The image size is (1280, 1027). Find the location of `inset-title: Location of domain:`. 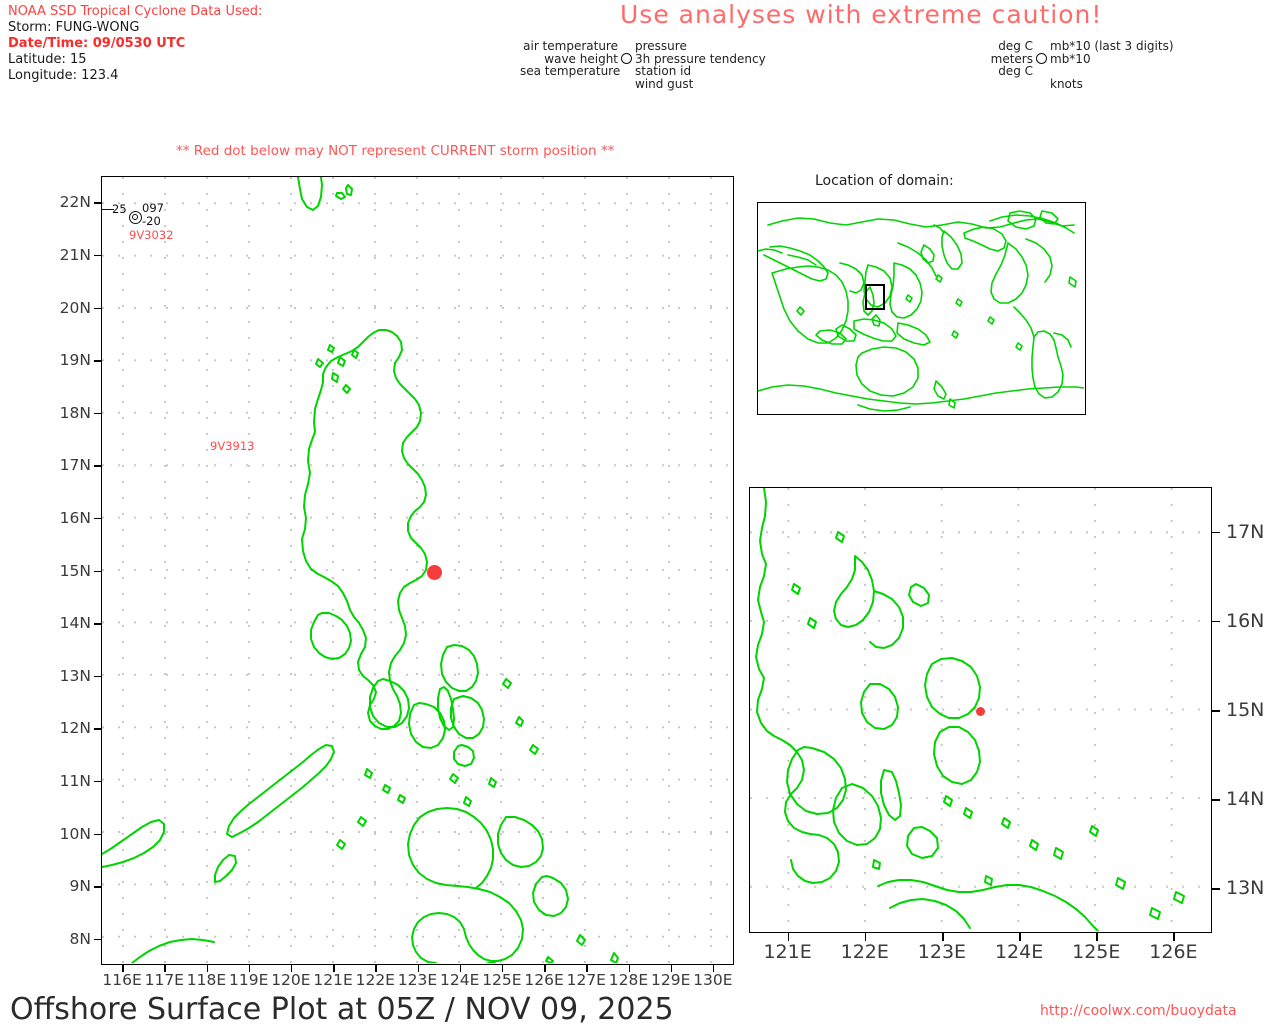

inset-title: Location of domain: is located at coordinates (884, 181).